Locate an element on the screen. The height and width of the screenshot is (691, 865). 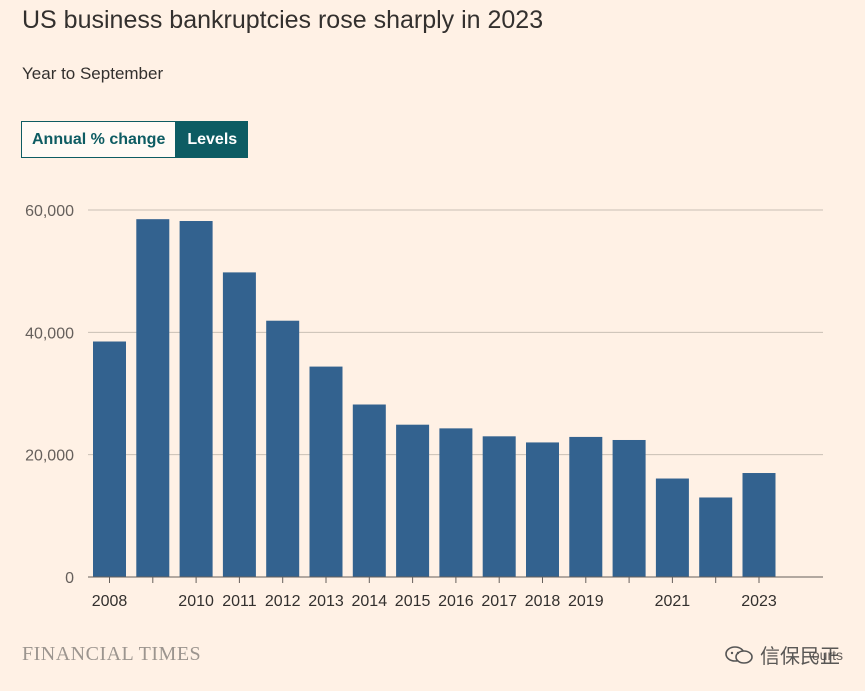
x-tick-label: 2014 is located at coordinates (370, 601).